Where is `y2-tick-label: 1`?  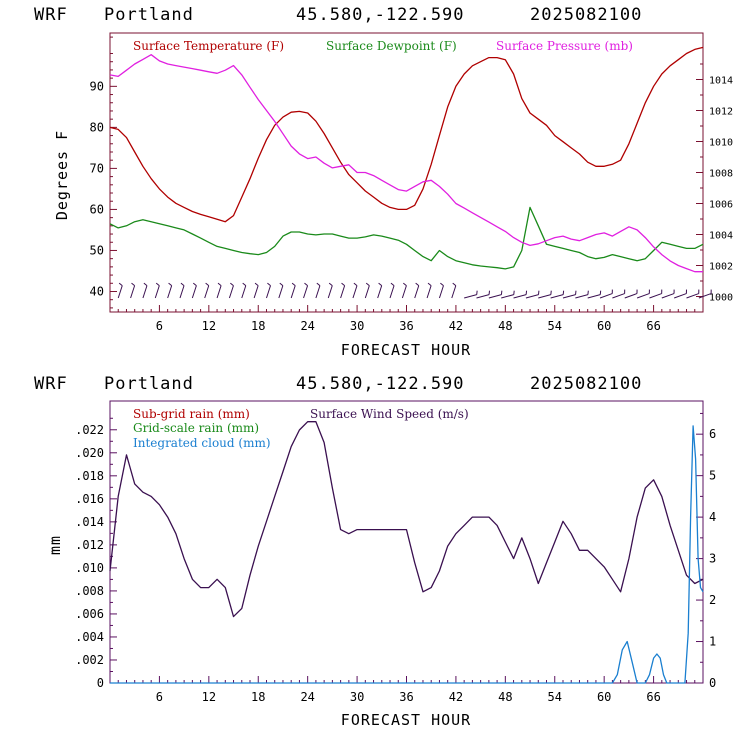 y2-tick-label: 1 is located at coordinates (712, 642).